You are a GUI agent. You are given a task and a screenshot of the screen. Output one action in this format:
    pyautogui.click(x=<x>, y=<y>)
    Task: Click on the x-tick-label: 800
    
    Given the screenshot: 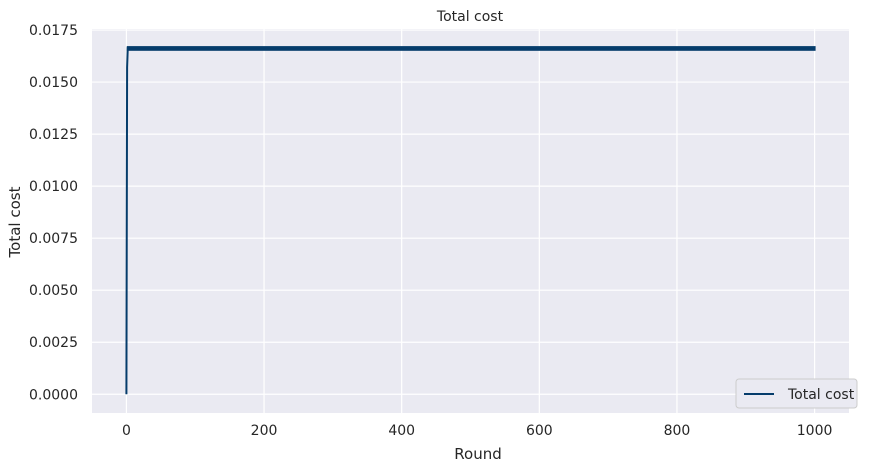 What is the action you would take?
    pyautogui.click(x=677, y=431)
    